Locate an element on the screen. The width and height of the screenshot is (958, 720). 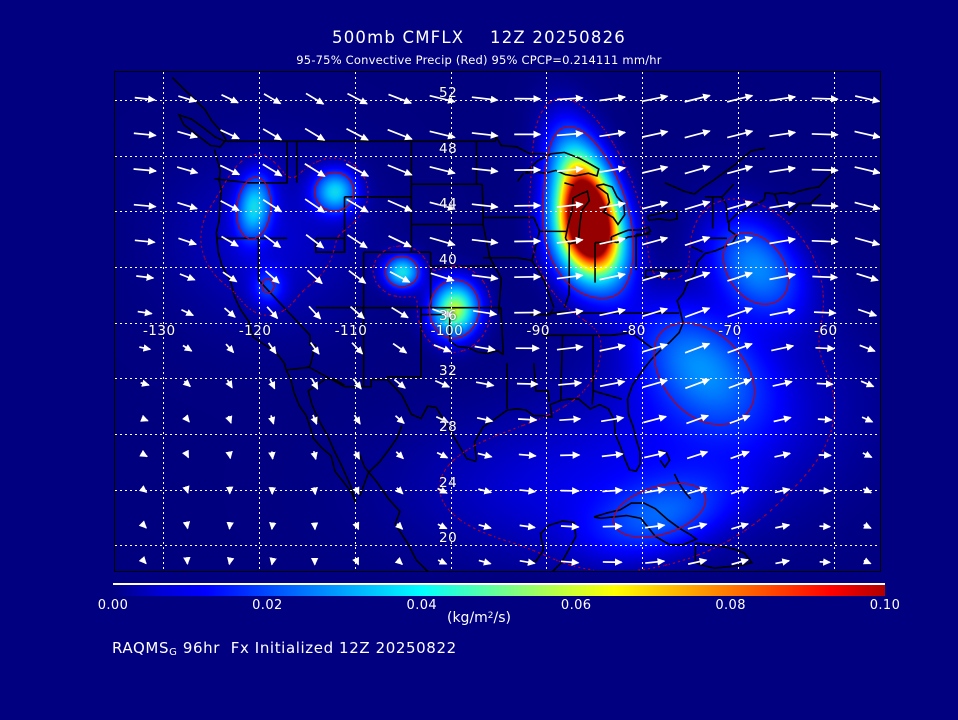
colorbar-tick-label: 0.04 is located at coordinates (422, 605).